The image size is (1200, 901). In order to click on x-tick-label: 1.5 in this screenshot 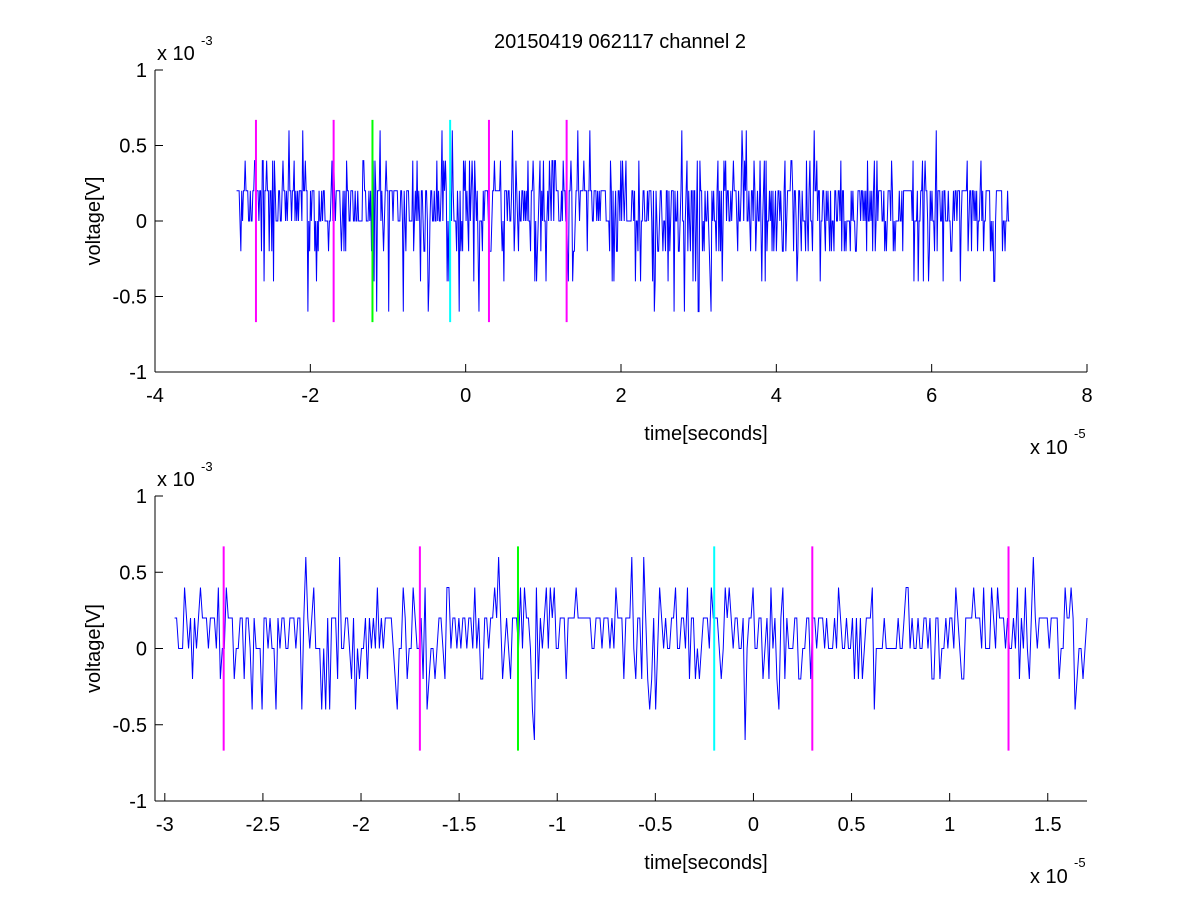, I will do `click(1048, 825)`.